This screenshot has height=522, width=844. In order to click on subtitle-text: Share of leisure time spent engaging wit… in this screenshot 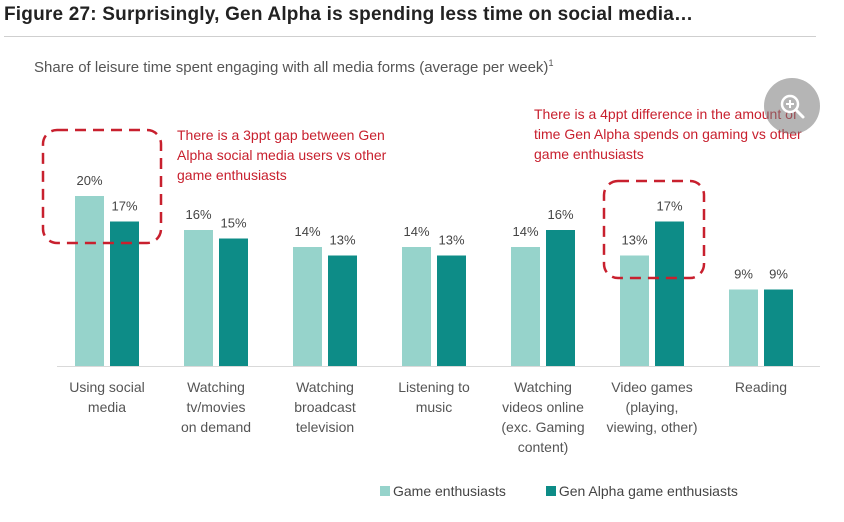, I will do `click(291, 67)`.